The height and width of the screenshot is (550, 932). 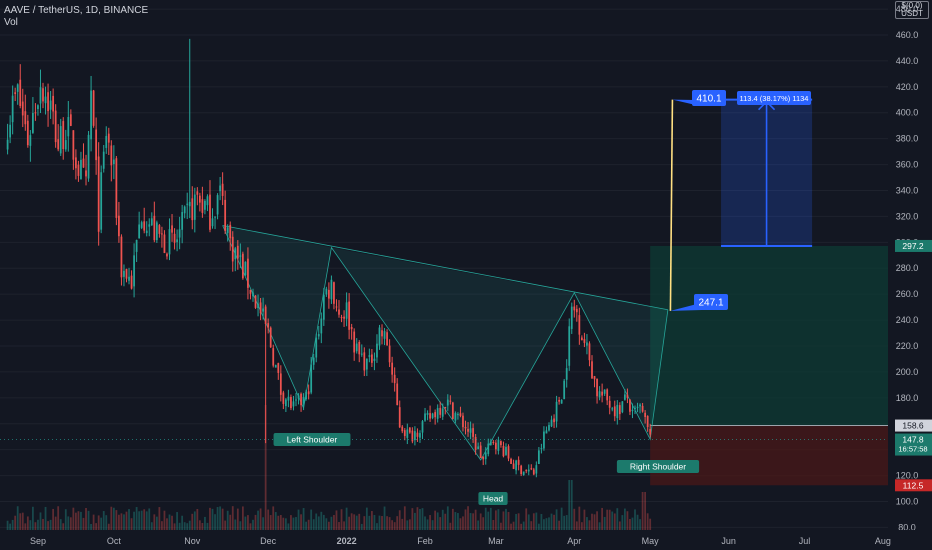 What do you see at coordinates (907, 476) in the screenshot?
I see `price-tick-label: 120.0` at bounding box center [907, 476].